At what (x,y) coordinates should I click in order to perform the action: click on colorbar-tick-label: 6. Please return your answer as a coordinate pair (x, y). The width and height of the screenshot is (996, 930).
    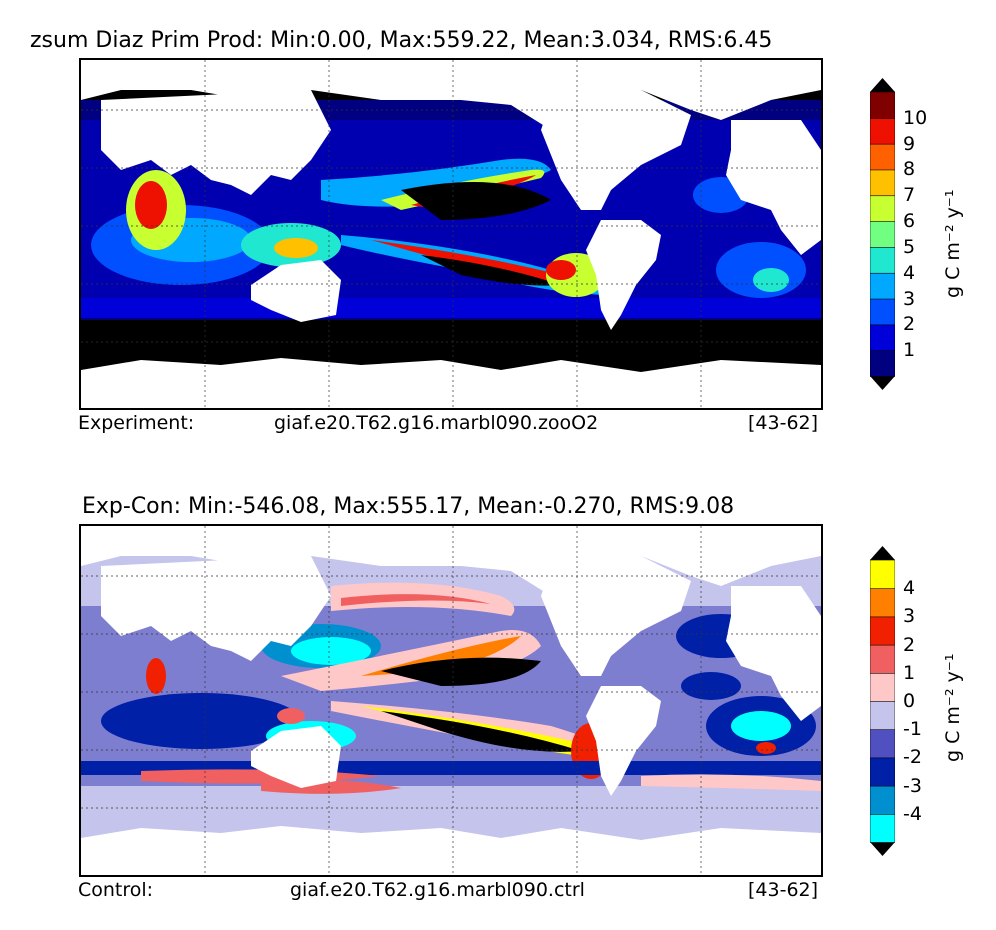
    Looking at the image, I should click on (909, 221).